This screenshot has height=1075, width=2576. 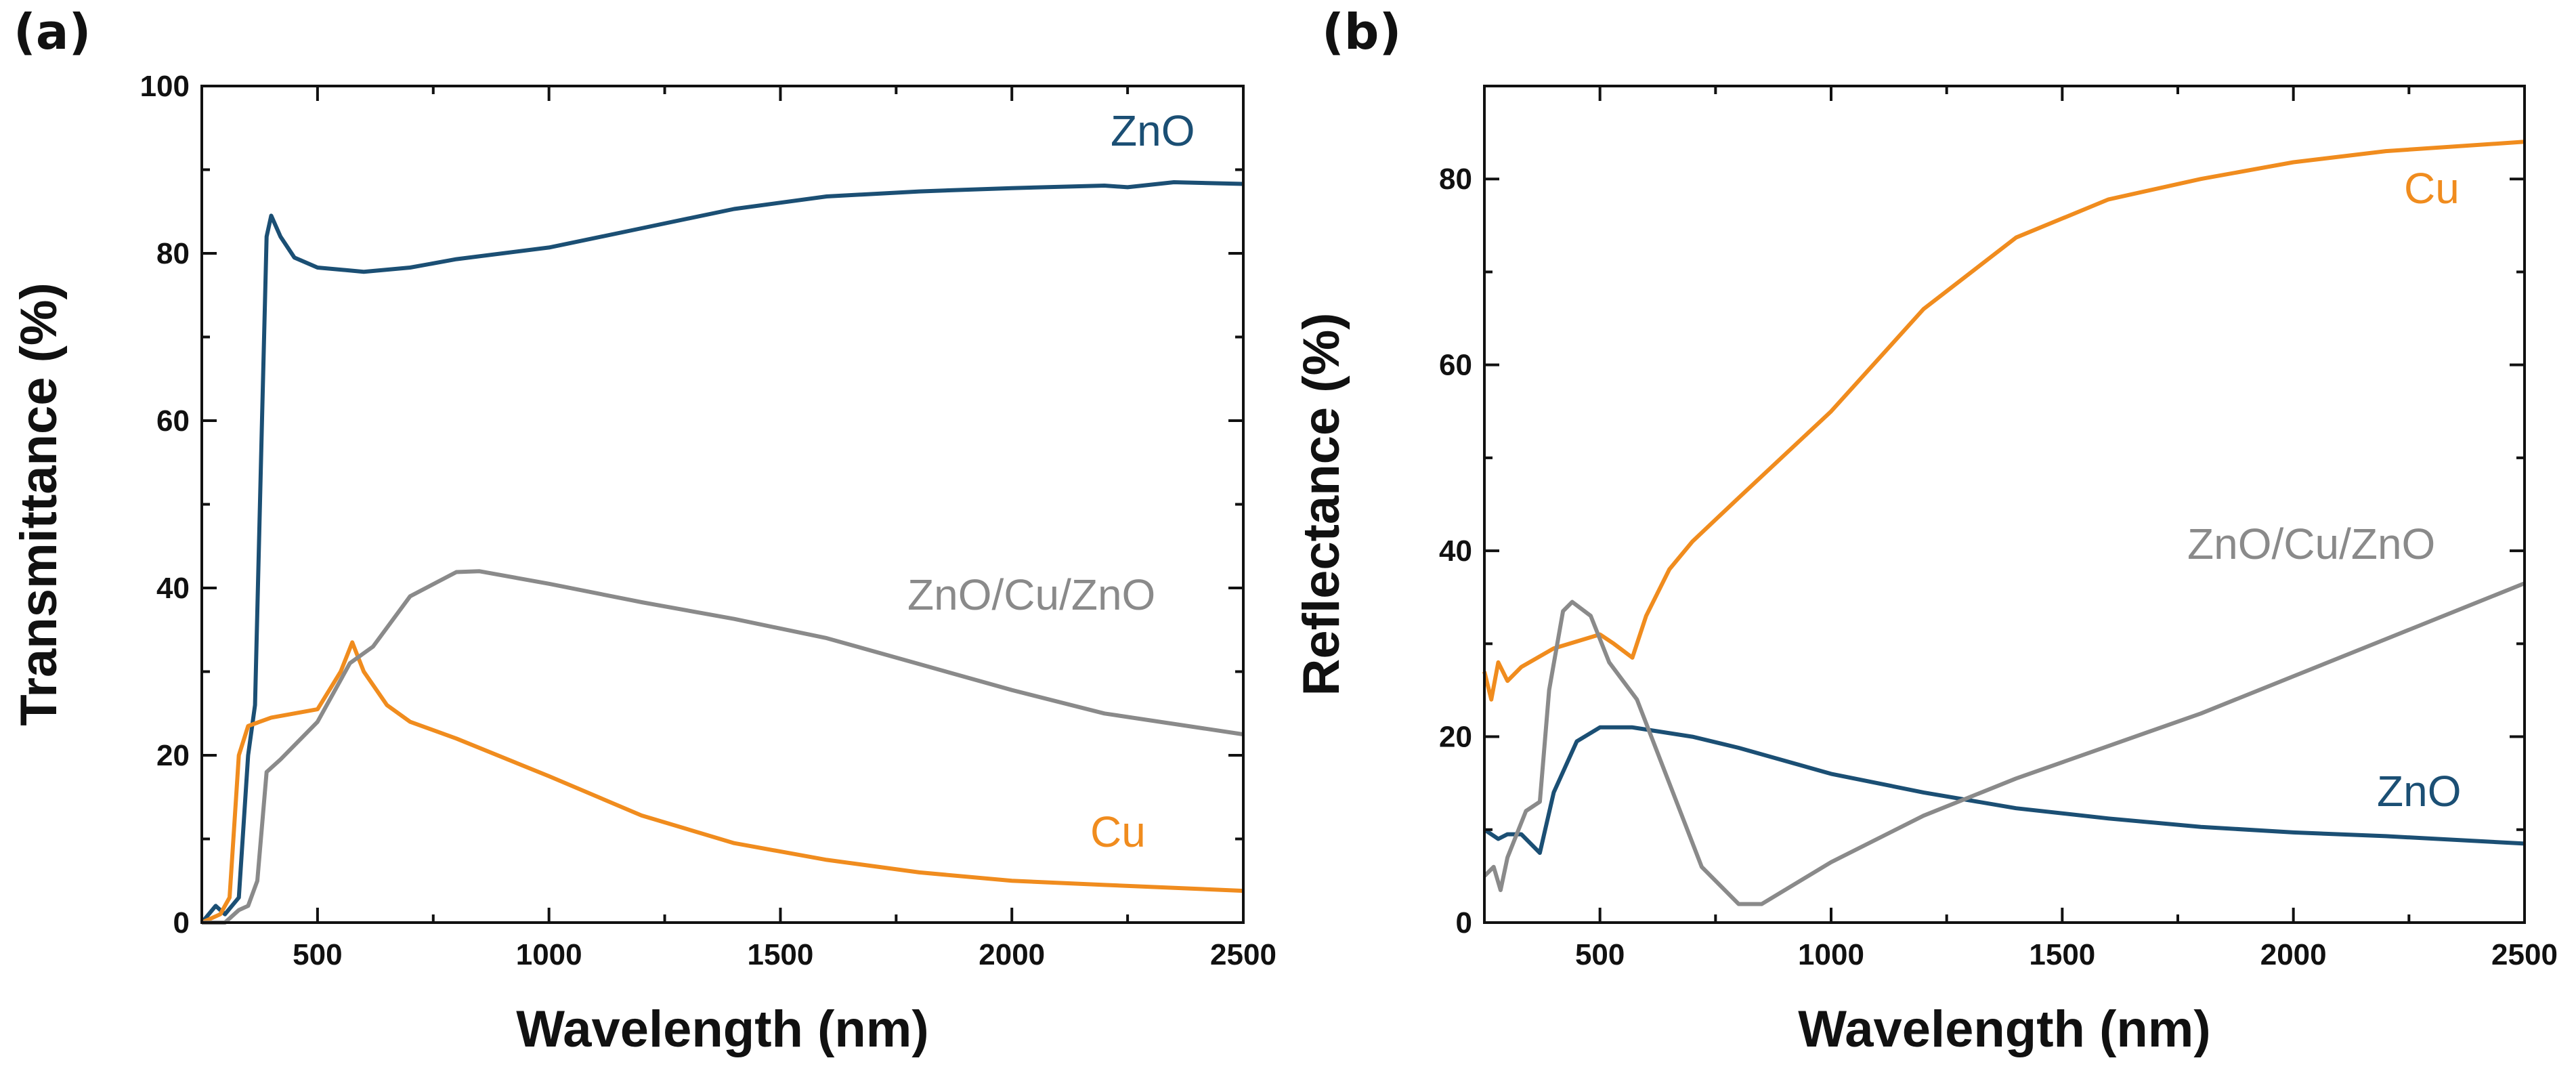 What do you see at coordinates (165, 86) in the screenshot?
I see `y-tick-label: 100` at bounding box center [165, 86].